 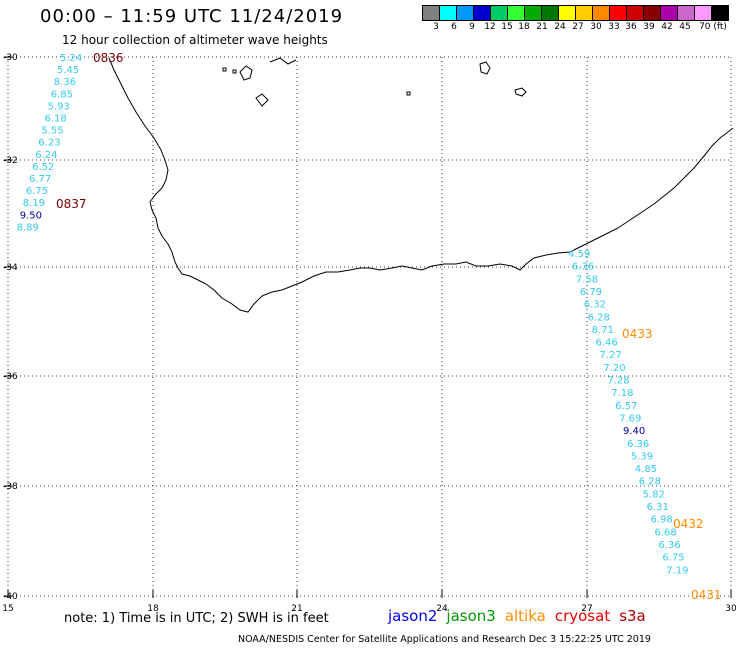 What do you see at coordinates (632, 616) in the screenshot?
I see `legend-item-s3a: s3a` at bounding box center [632, 616].